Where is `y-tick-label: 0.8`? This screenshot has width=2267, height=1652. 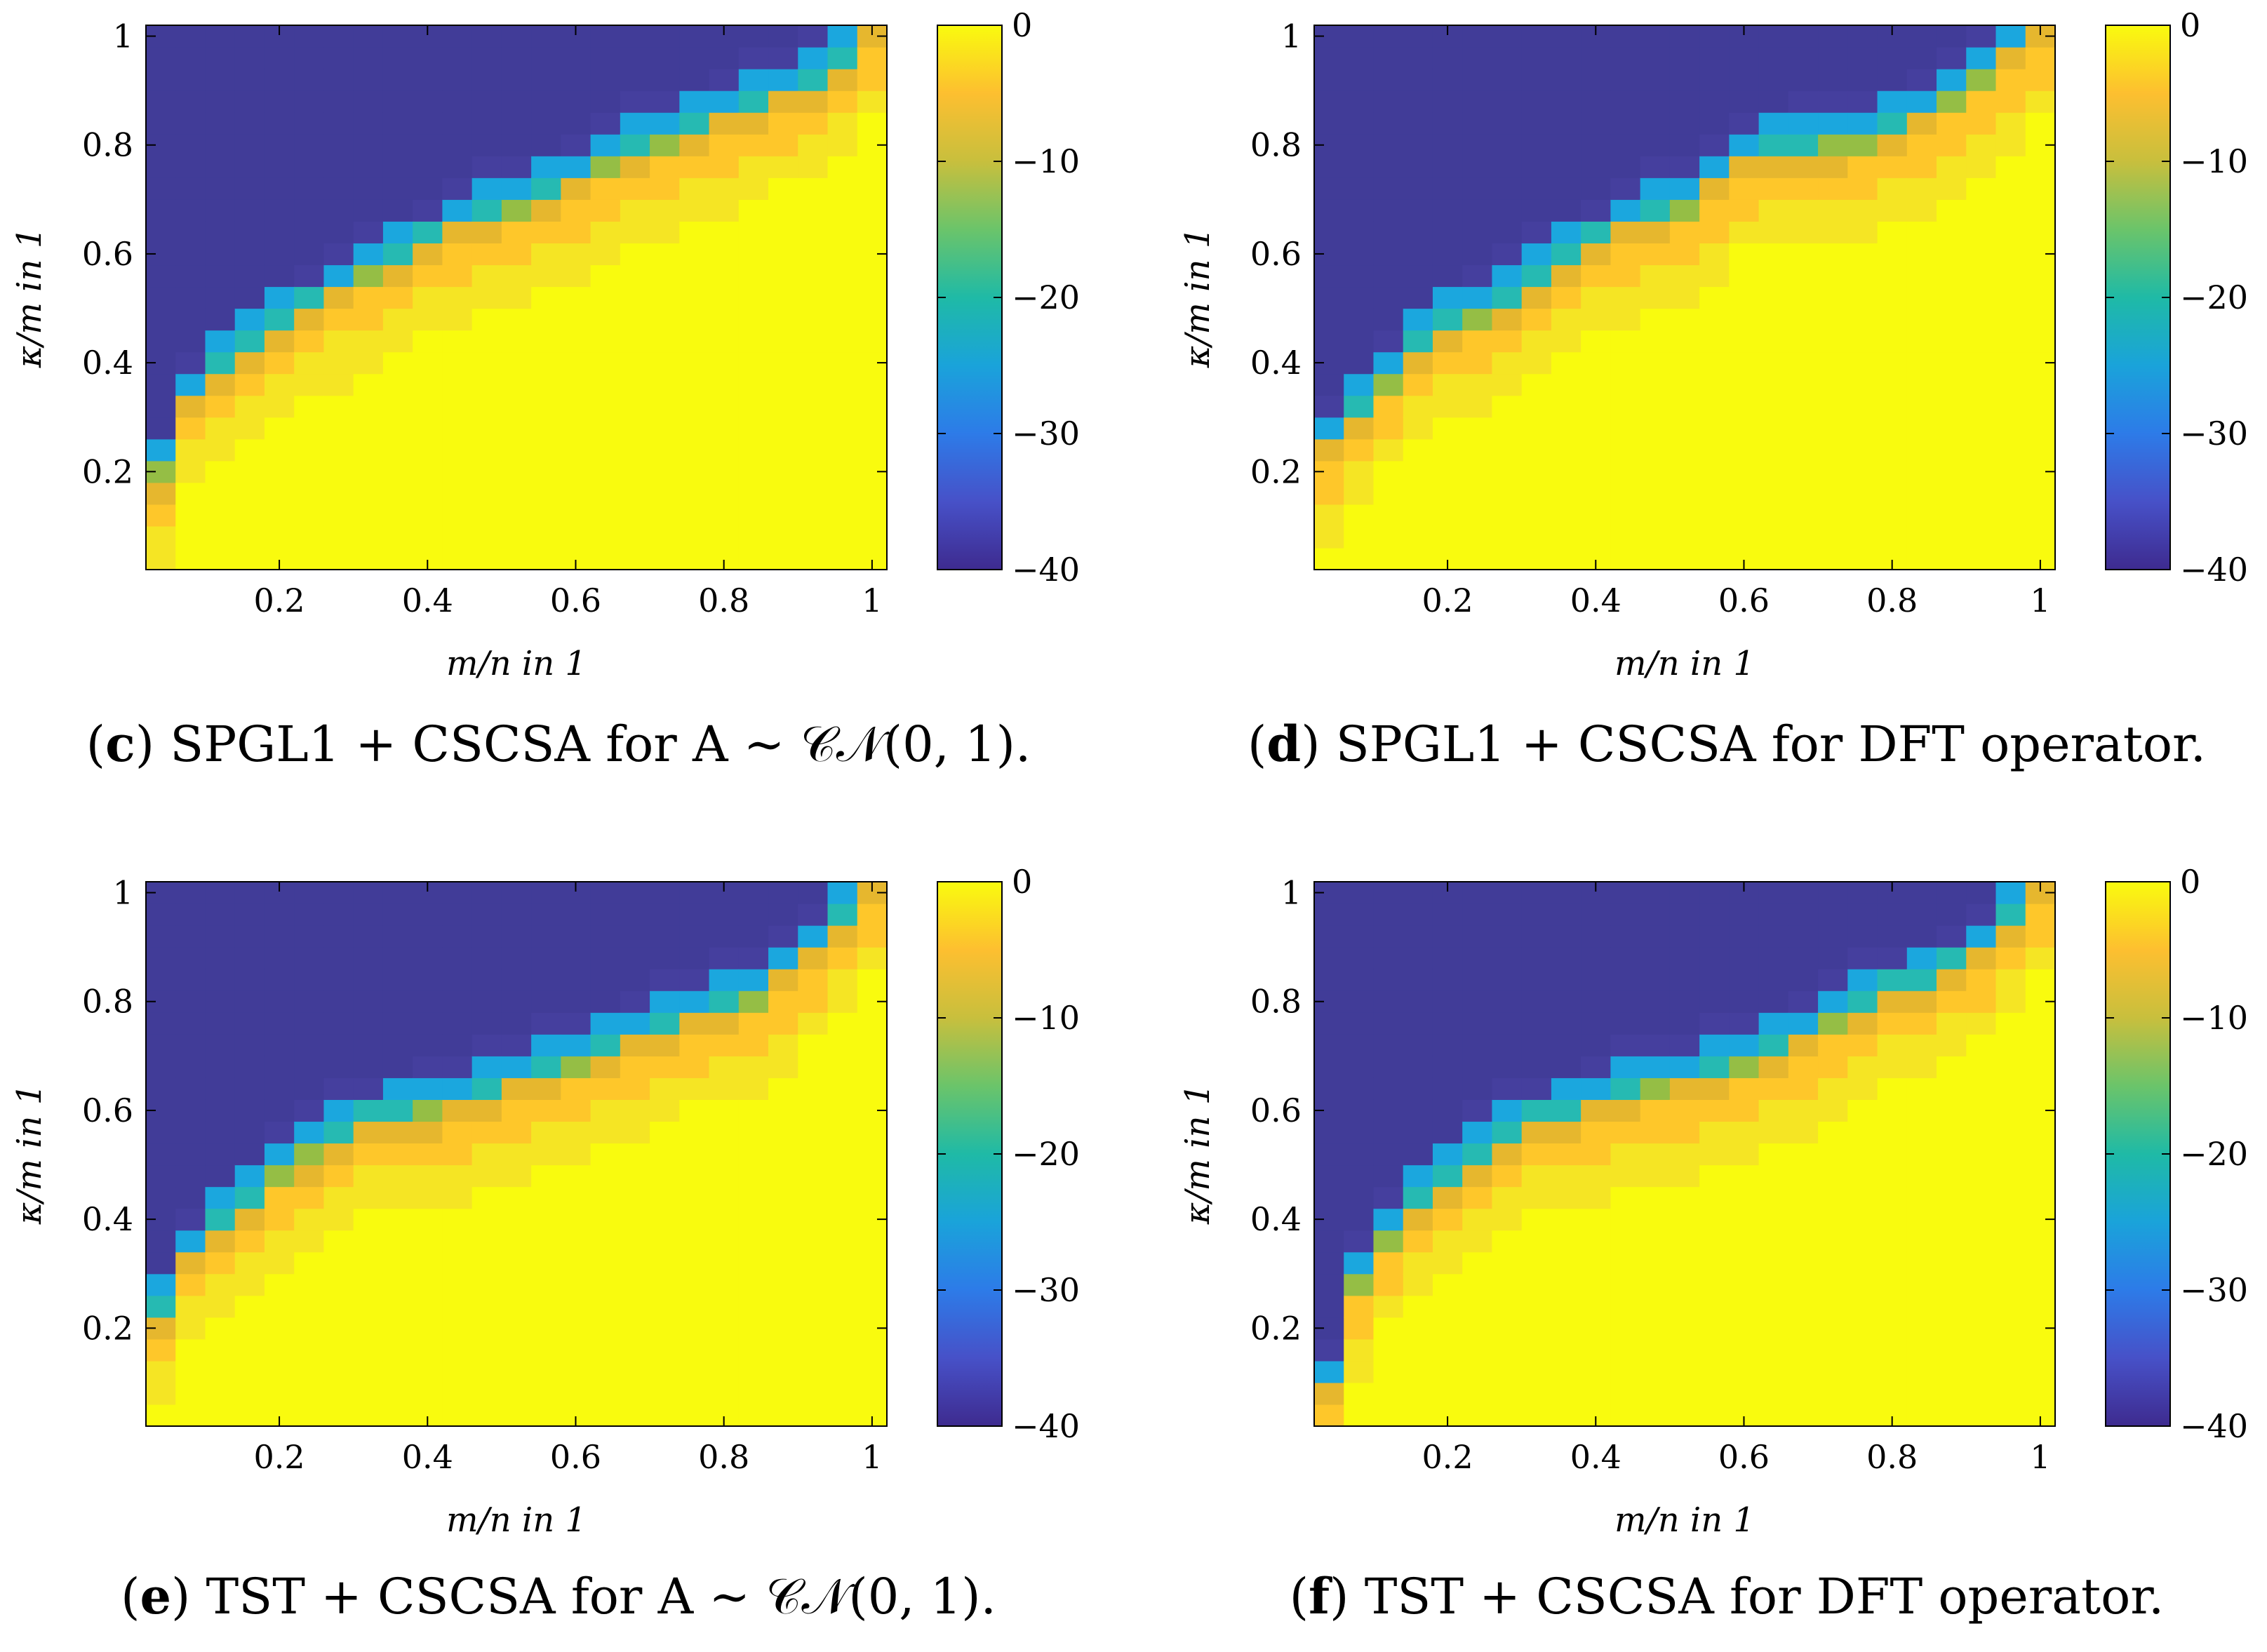 y-tick-label: 0.8 is located at coordinates (107, 1002).